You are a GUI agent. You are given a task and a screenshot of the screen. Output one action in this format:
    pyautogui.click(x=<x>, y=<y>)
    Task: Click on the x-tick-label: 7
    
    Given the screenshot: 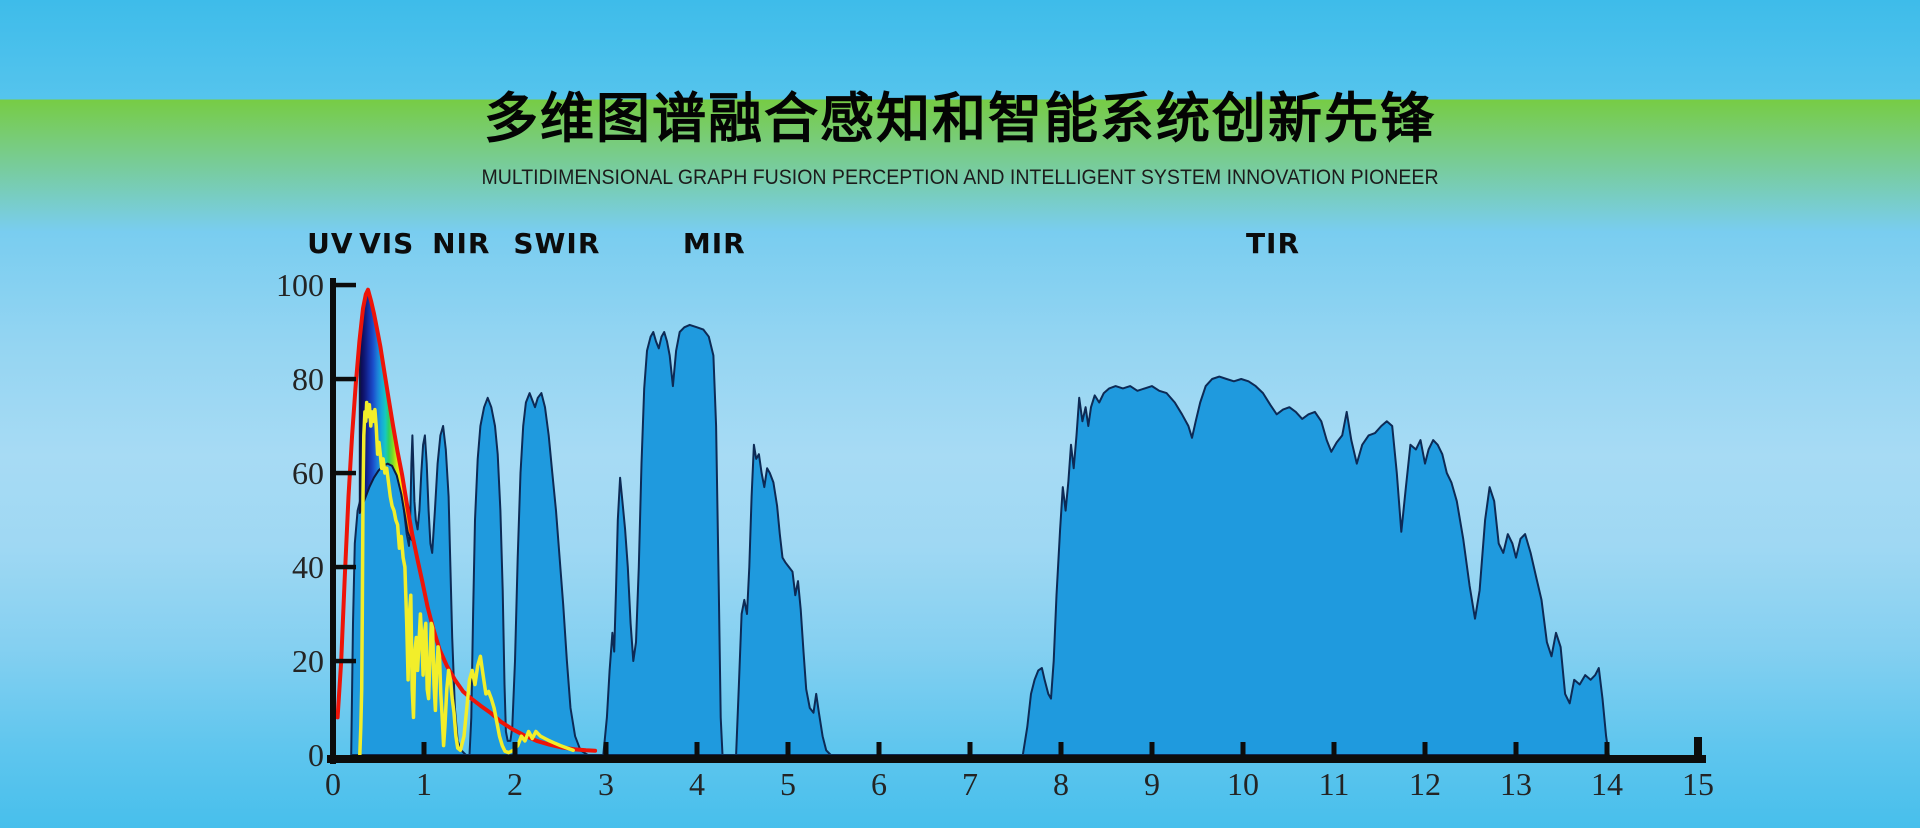 What is the action you would take?
    pyautogui.click(x=970, y=784)
    